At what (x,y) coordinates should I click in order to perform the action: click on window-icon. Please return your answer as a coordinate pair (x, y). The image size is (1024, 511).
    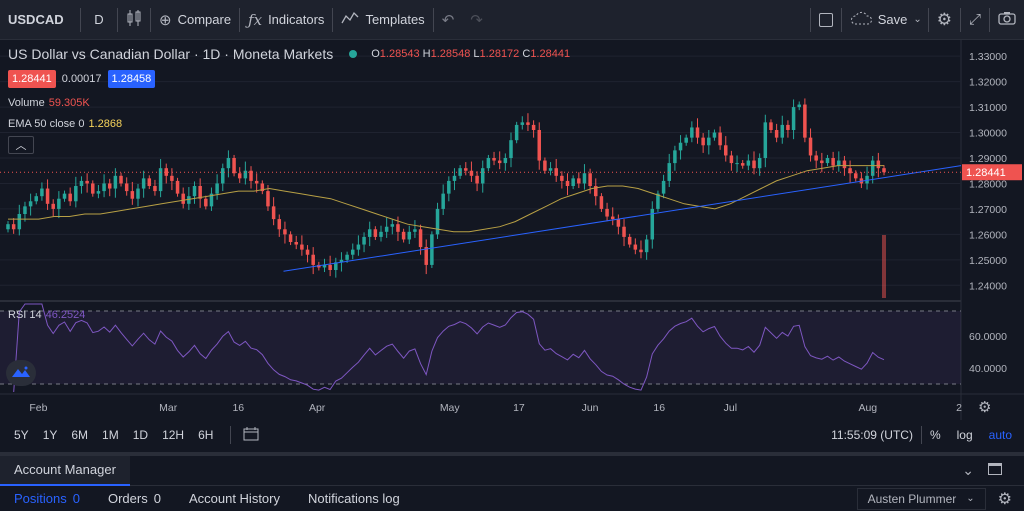
    Looking at the image, I should click on (995, 469).